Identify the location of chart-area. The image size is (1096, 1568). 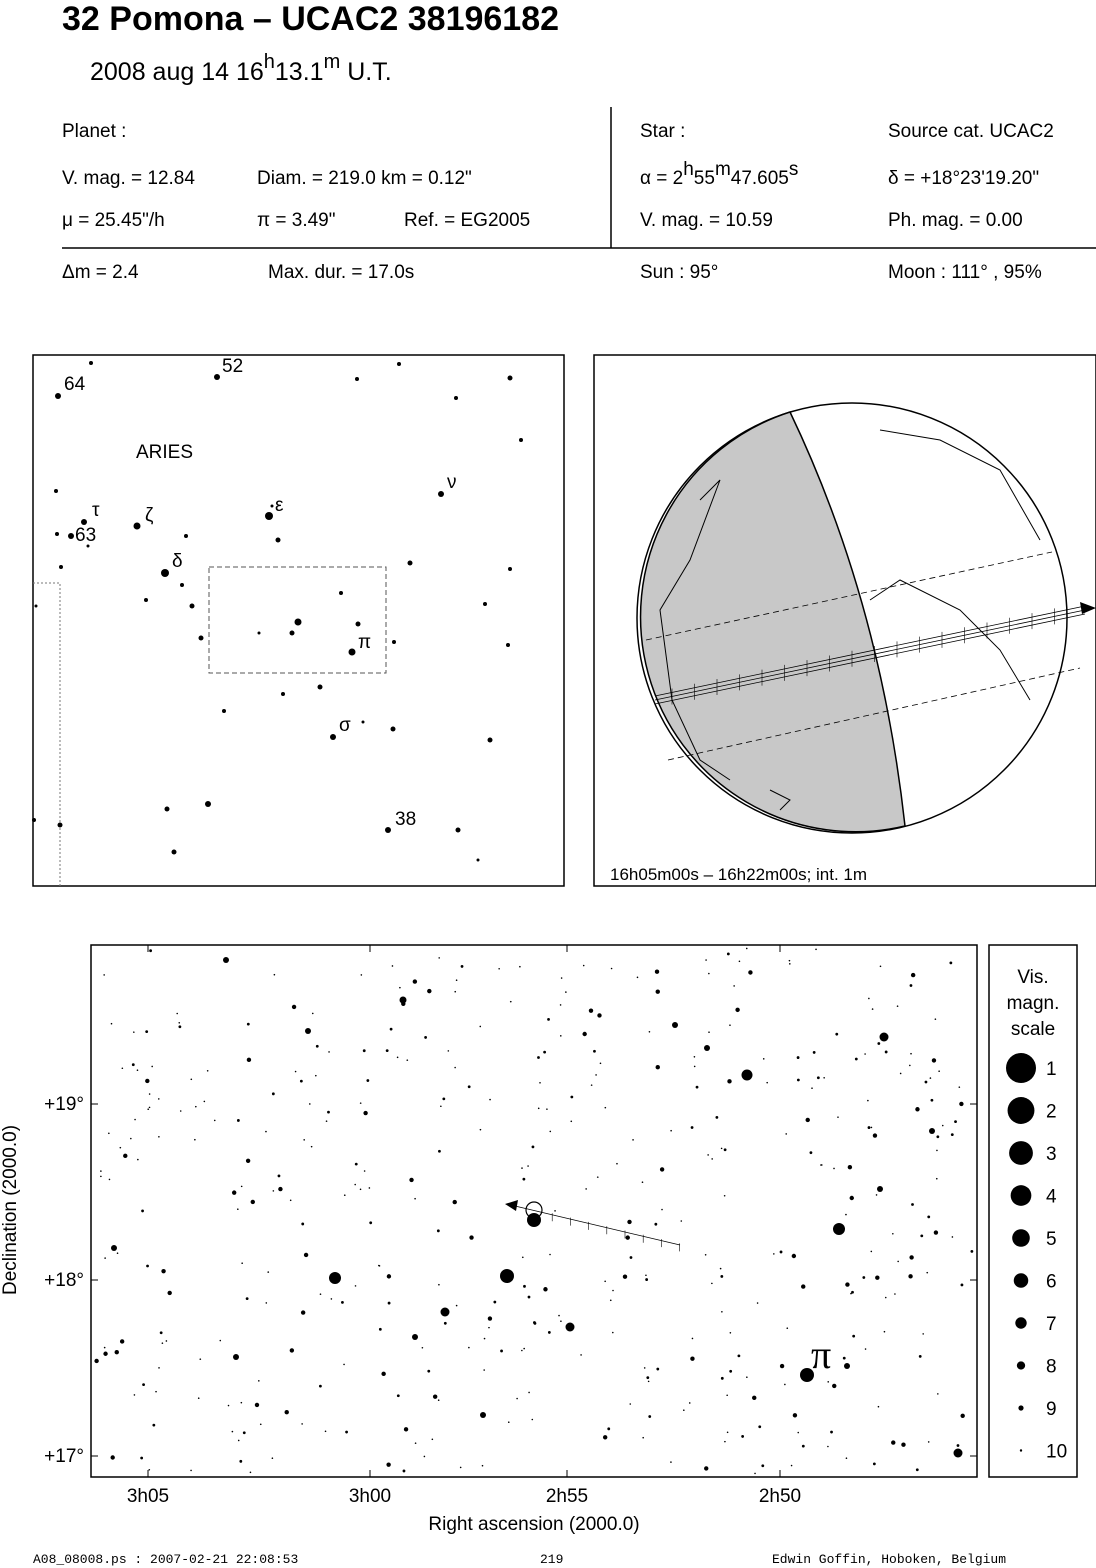
(297, 620).